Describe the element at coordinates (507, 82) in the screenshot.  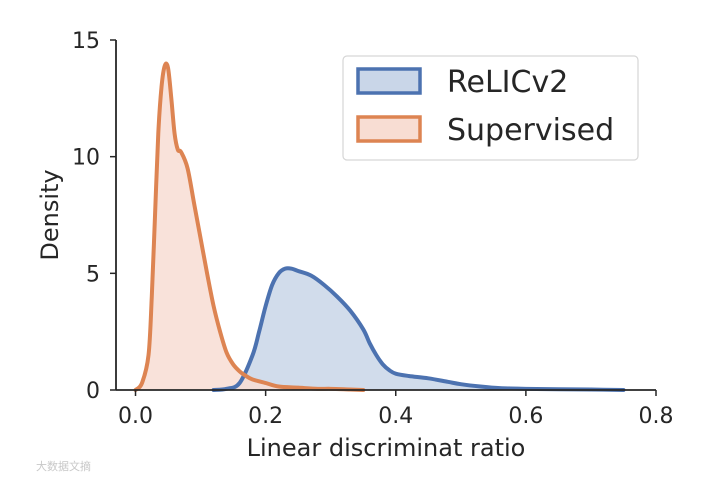
I see `legend-label-relicv2: ReLICv2` at that location.